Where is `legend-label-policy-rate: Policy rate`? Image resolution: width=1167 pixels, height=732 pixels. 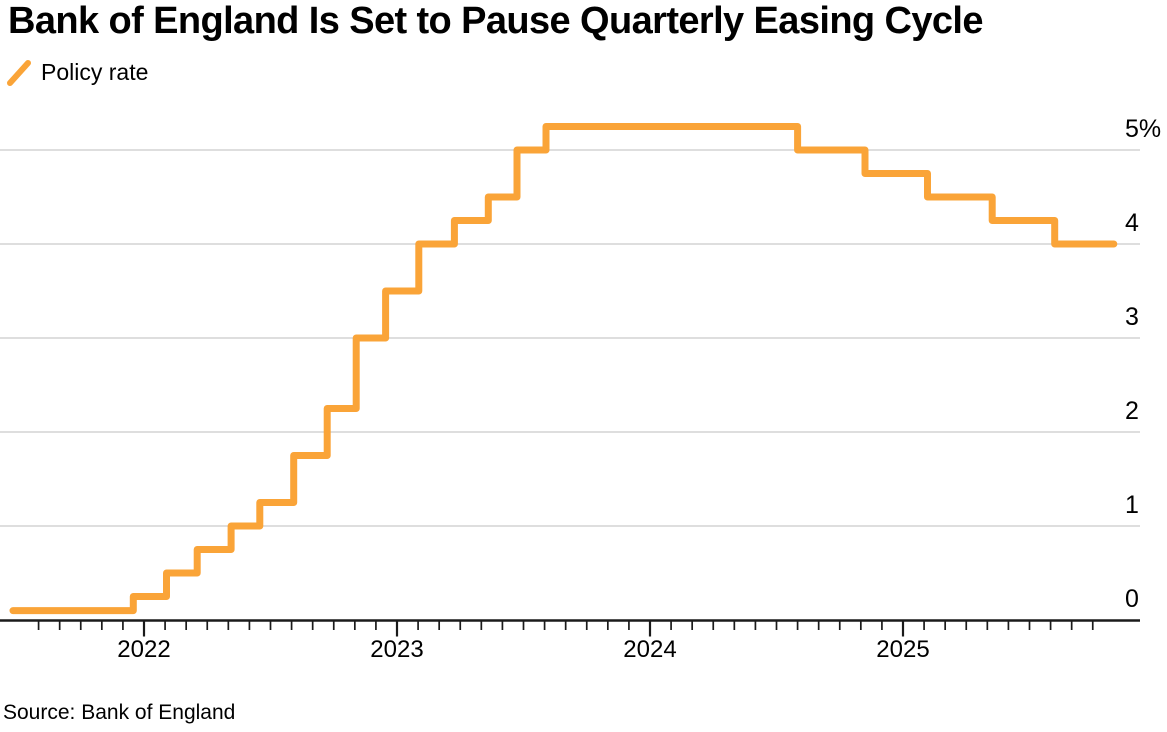
legend-label-policy-rate: Policy rate is located at coordinates (95, 72).